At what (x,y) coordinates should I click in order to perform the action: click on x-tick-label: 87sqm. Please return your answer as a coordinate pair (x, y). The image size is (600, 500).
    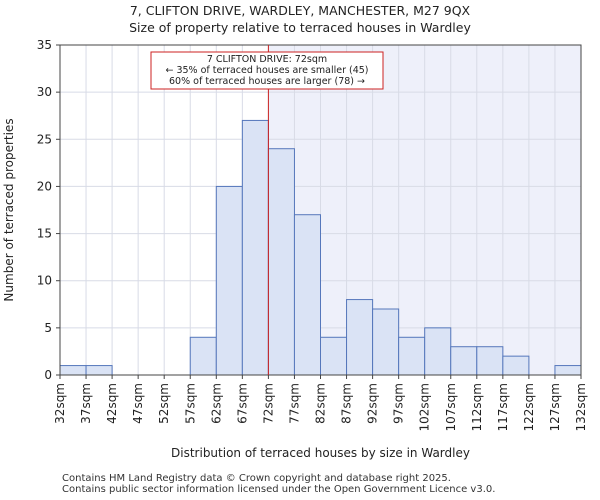
    Looking at the image, I should click on (347, 403).